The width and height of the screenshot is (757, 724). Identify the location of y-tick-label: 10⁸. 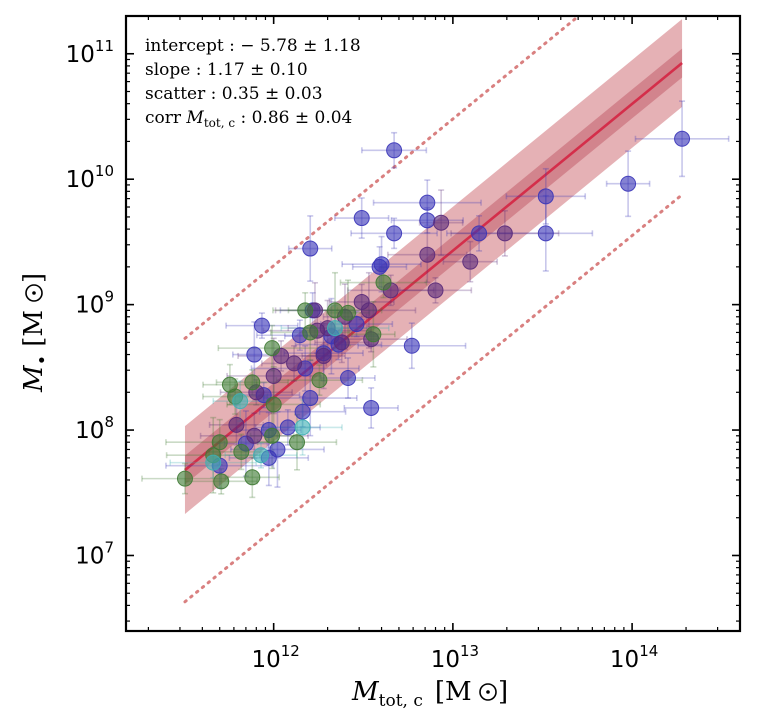
(94, 428).